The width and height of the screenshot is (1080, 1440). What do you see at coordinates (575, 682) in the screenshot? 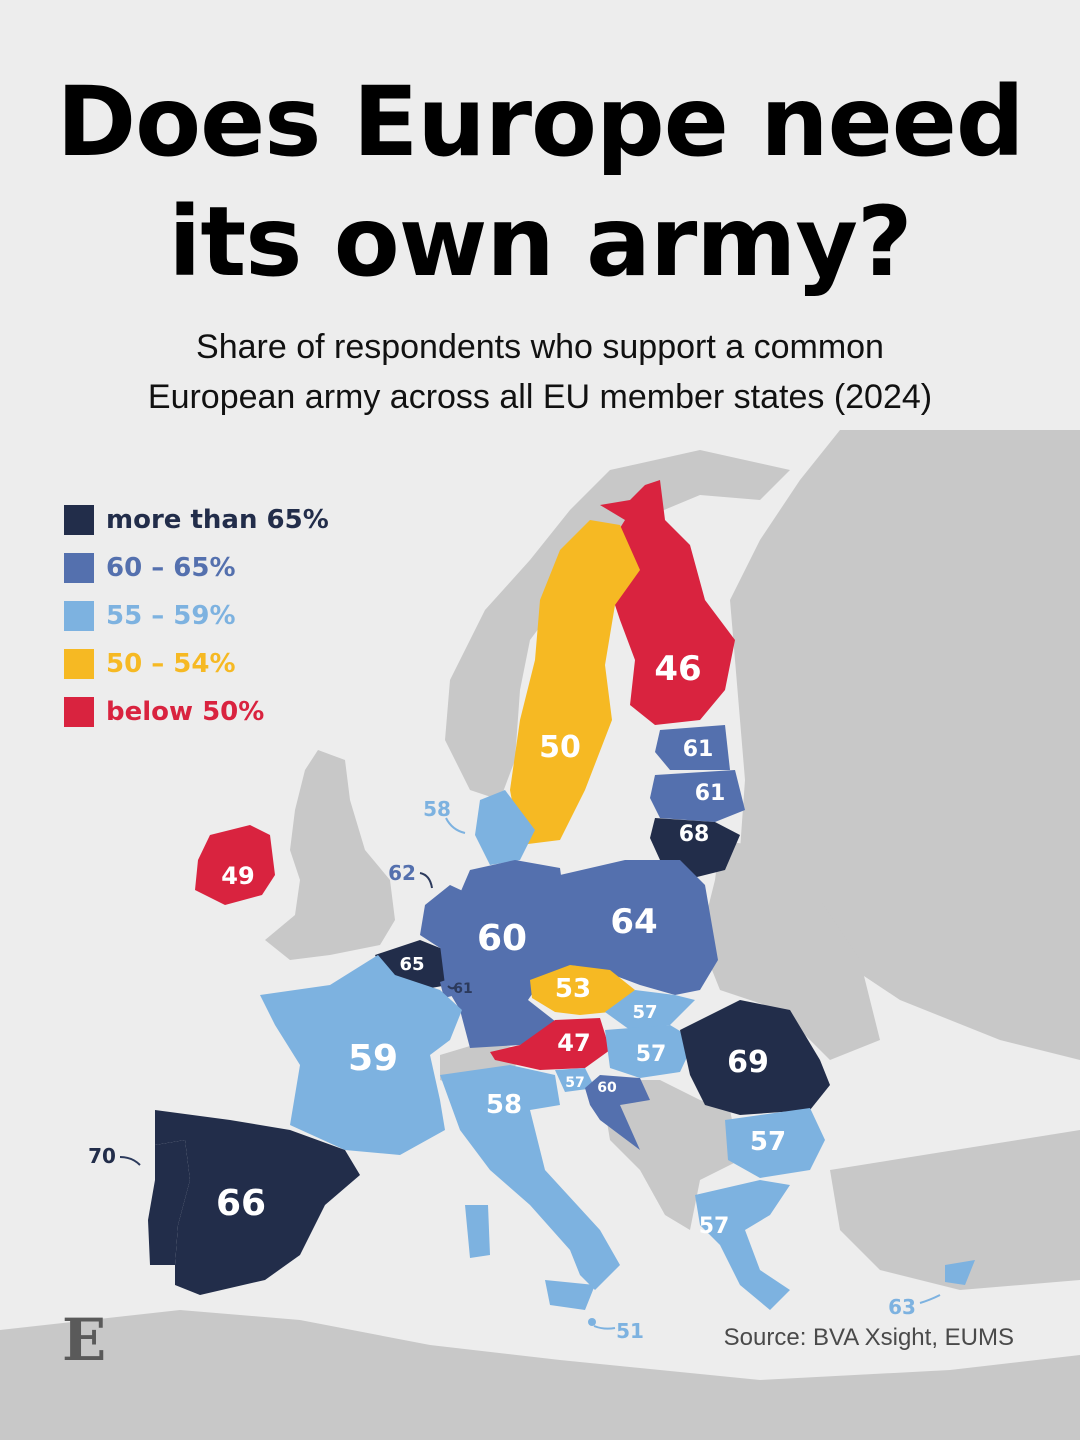
I see `sweden-shape` at bounding box center [575, 682].